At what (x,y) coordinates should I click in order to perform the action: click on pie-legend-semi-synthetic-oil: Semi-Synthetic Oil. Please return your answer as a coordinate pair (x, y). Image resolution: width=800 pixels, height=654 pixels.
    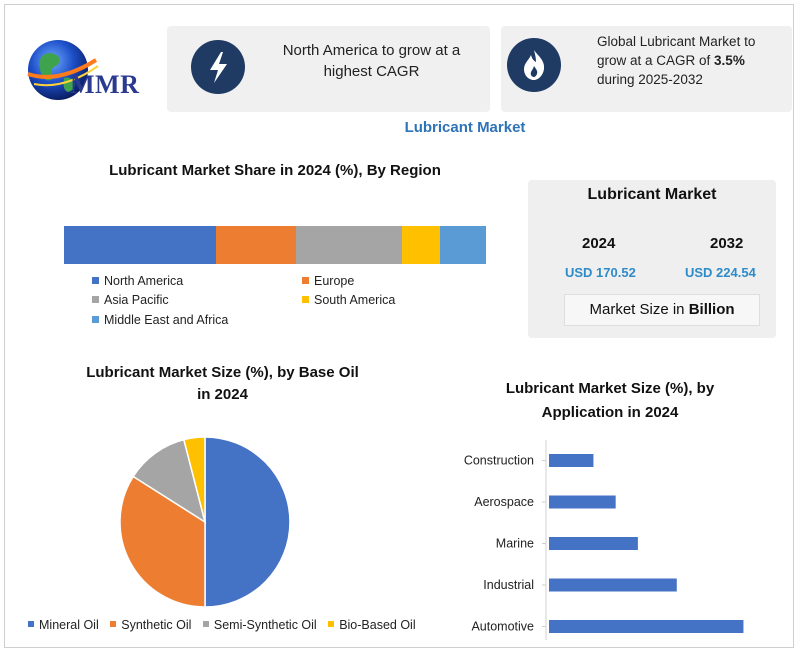
    Looking at the image, I should click on (259, 625).